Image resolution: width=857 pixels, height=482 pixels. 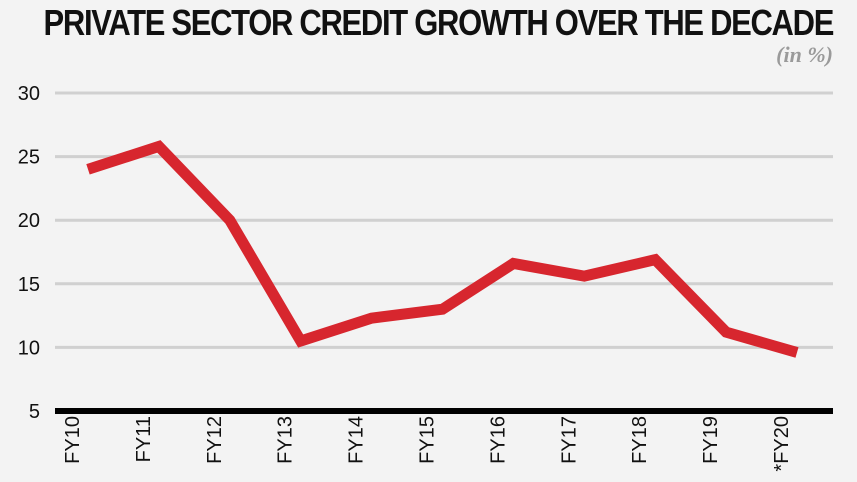 What do you see at coordinates (144, 439) in the screenshot?
I see `x-tick-label: FY11` at bounding box center [144, 439].